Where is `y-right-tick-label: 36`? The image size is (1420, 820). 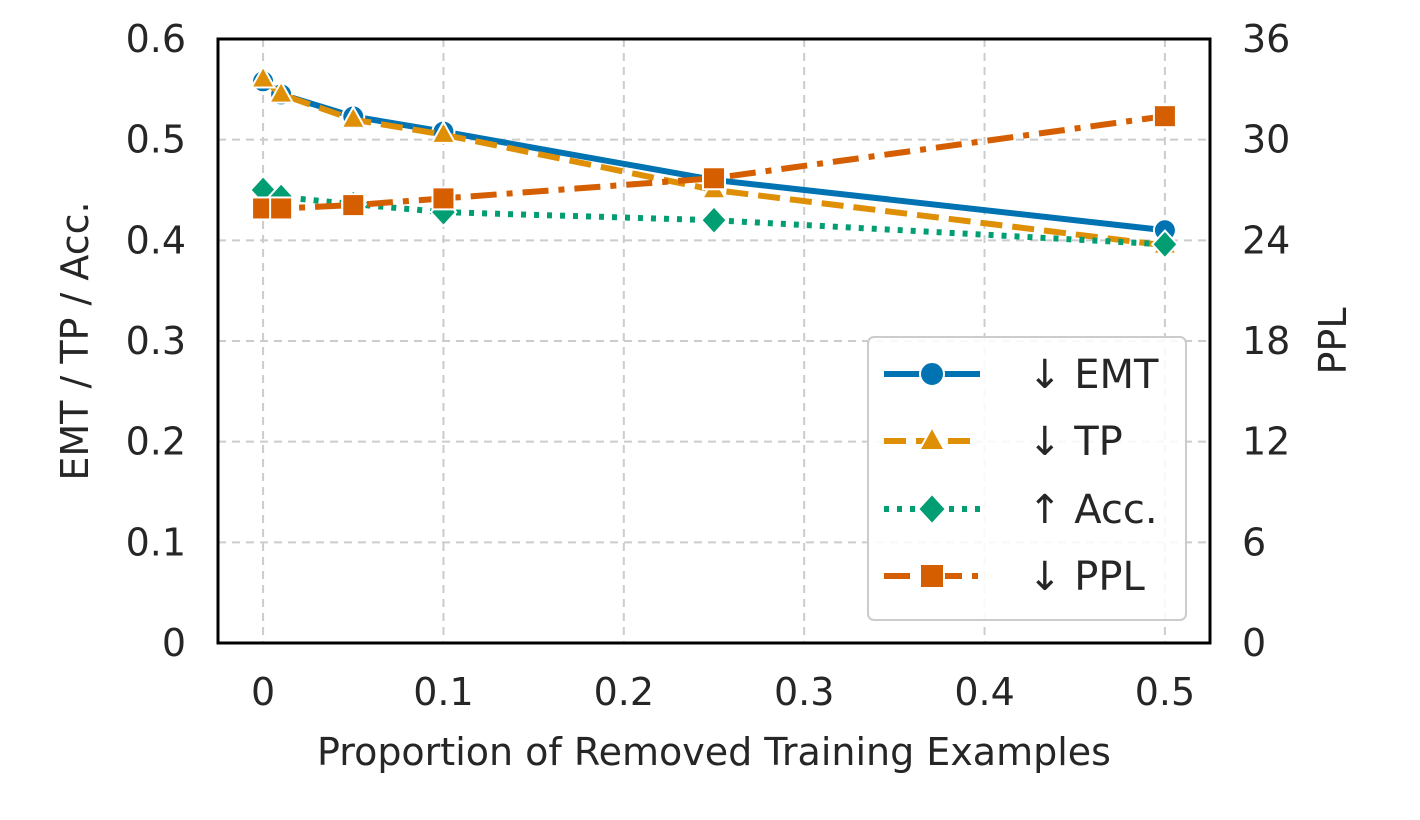
y-right-tick-label: 36 is located at coordinates (1266, 39).